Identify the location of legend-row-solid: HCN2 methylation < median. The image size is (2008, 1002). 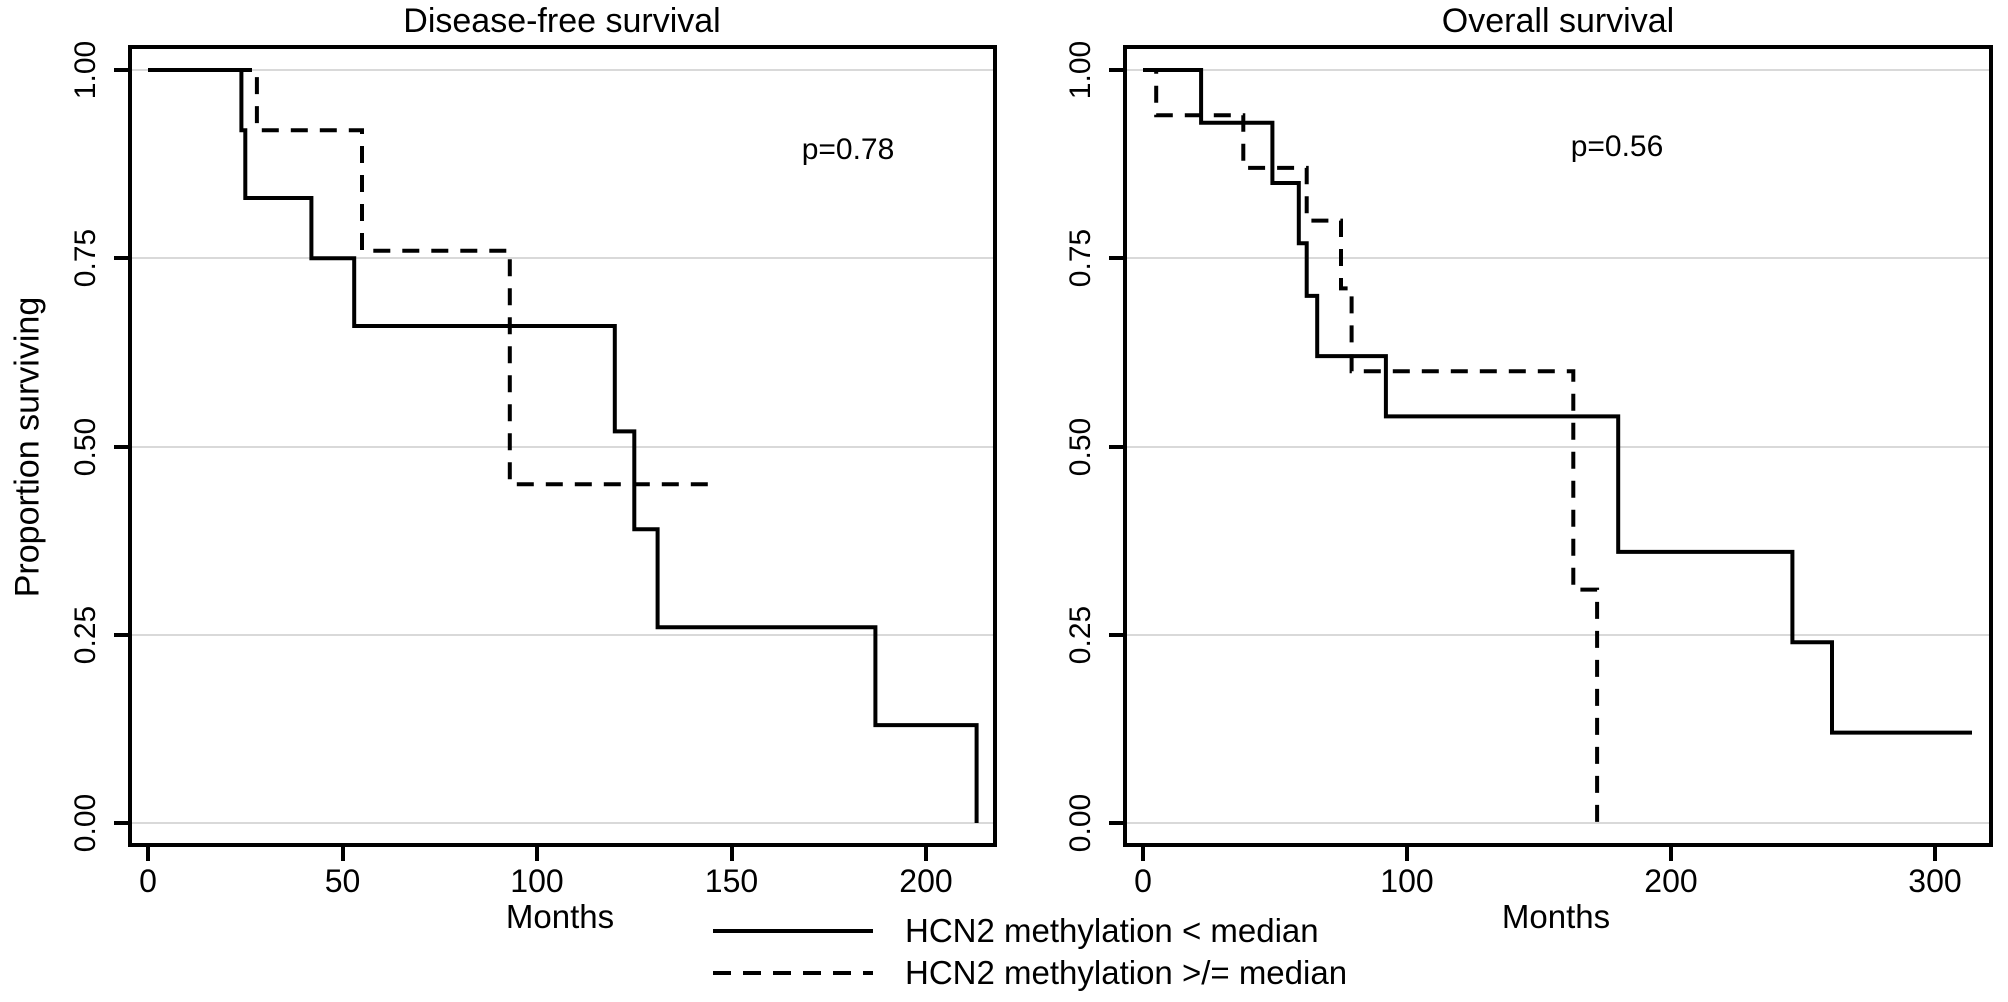
(1030, 931).